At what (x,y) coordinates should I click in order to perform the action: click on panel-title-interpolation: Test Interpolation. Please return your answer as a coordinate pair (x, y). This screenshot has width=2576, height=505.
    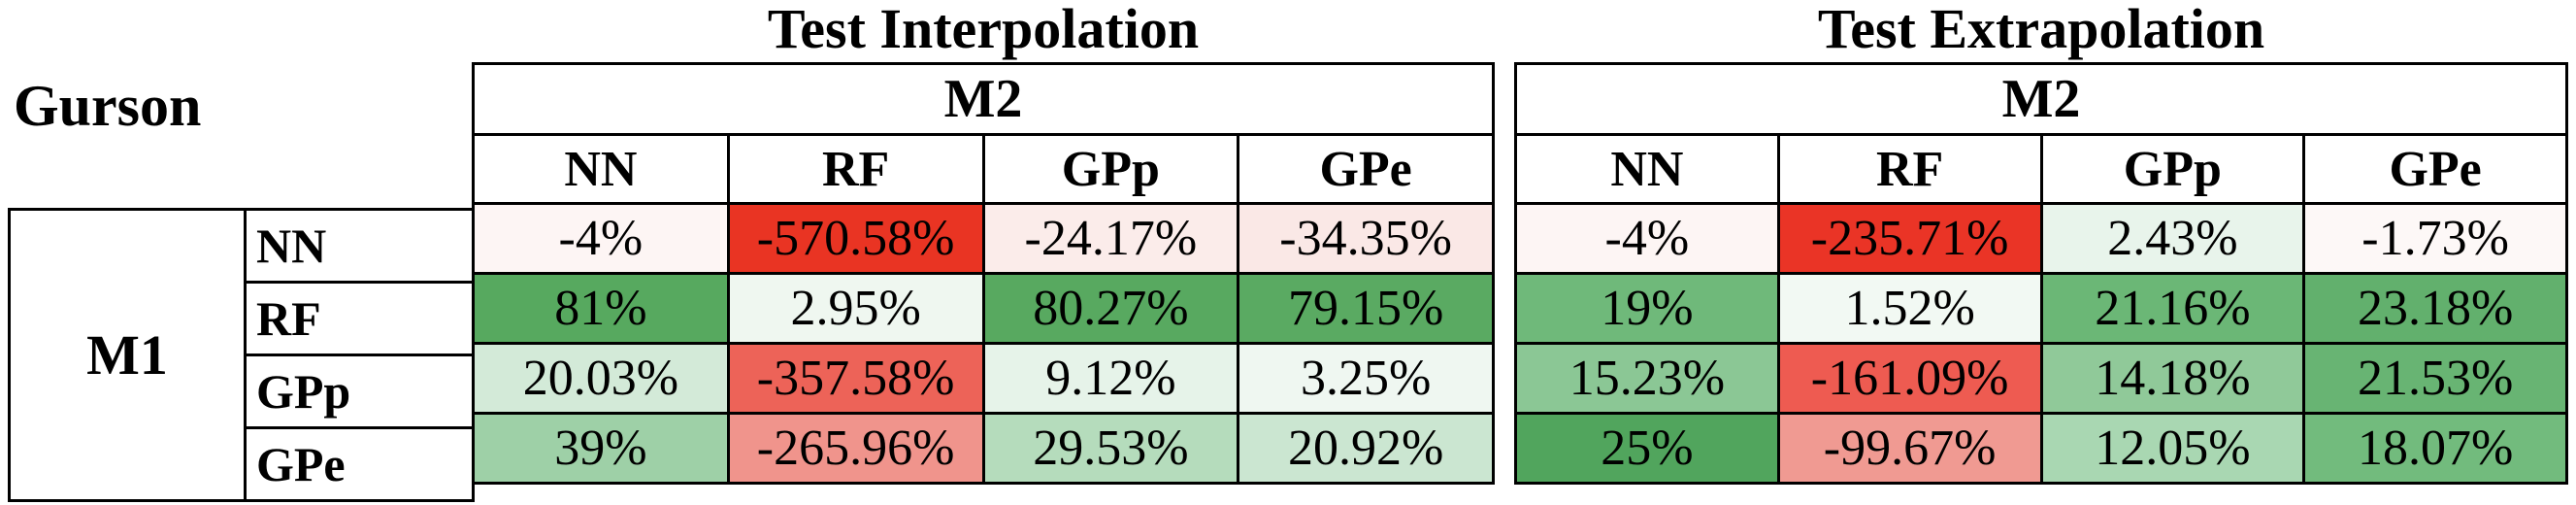
    Looking at the image, I should click on (983, 30).